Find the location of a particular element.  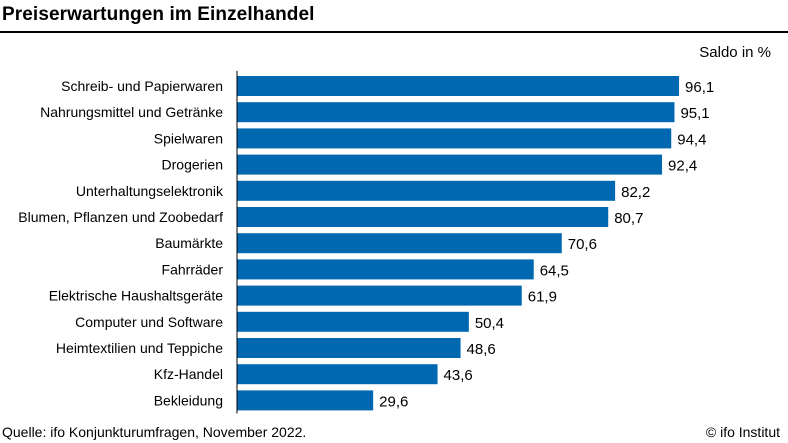

value-label: 94,4 is located at coordinates (691, 139).